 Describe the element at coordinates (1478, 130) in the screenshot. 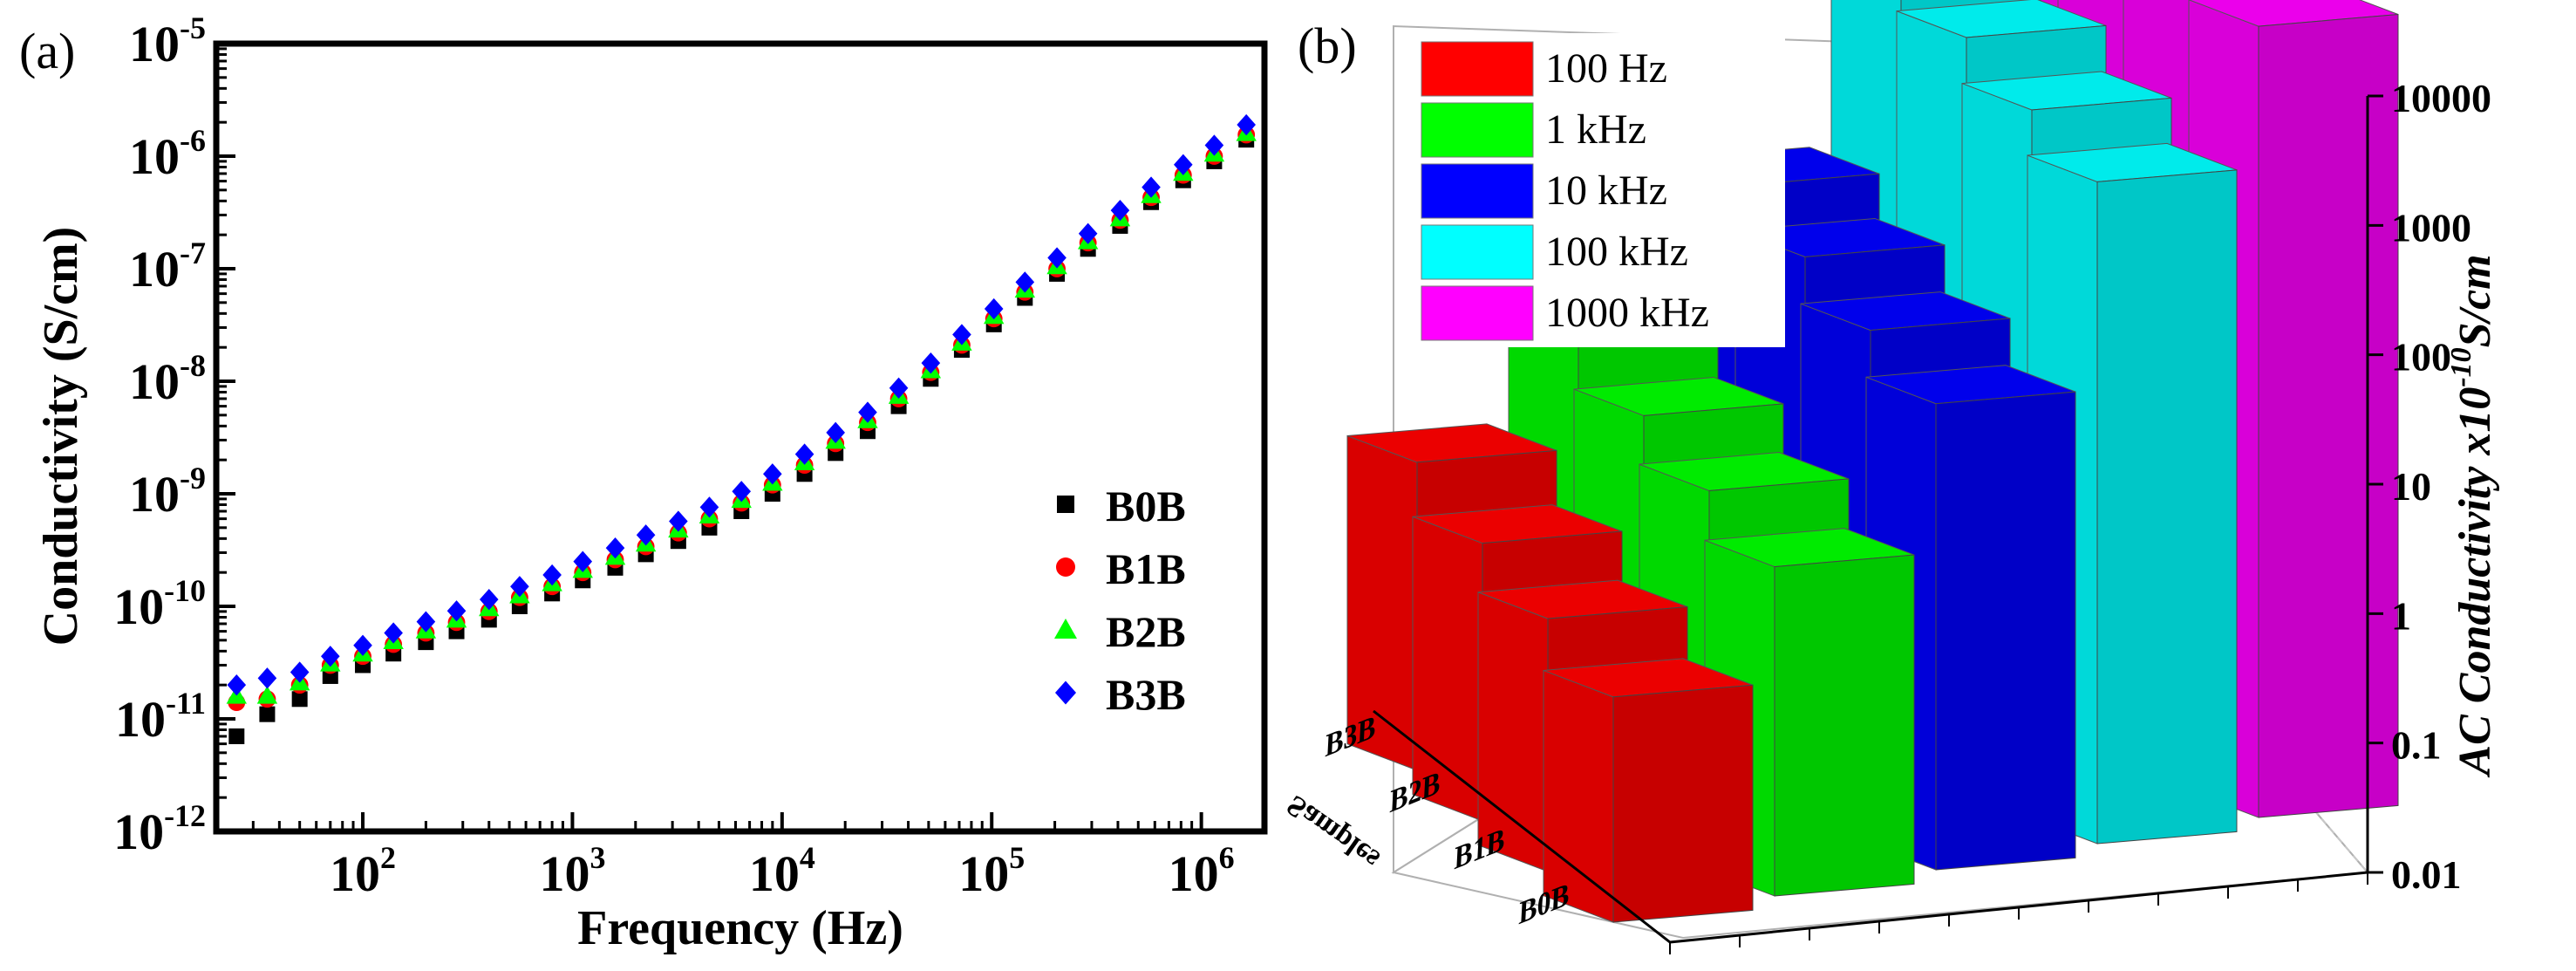

I see `legend-swatch-1khz` at that location.